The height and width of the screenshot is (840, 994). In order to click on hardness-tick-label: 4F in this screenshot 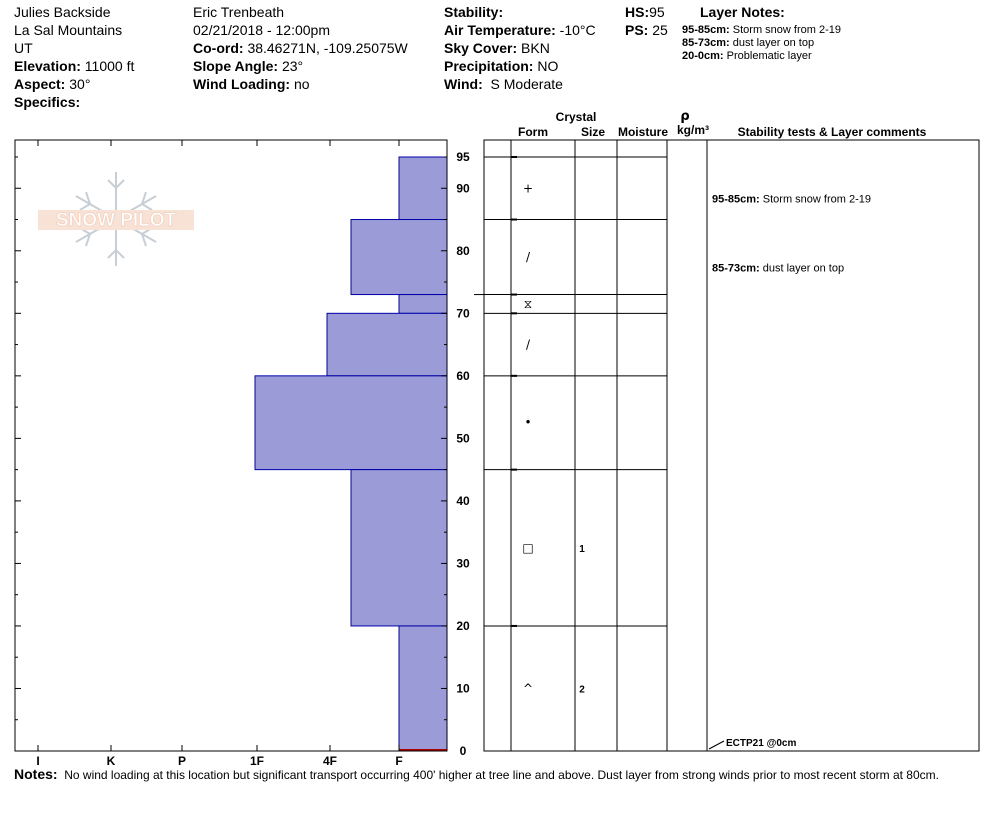, I will do `click(330, 761)`.